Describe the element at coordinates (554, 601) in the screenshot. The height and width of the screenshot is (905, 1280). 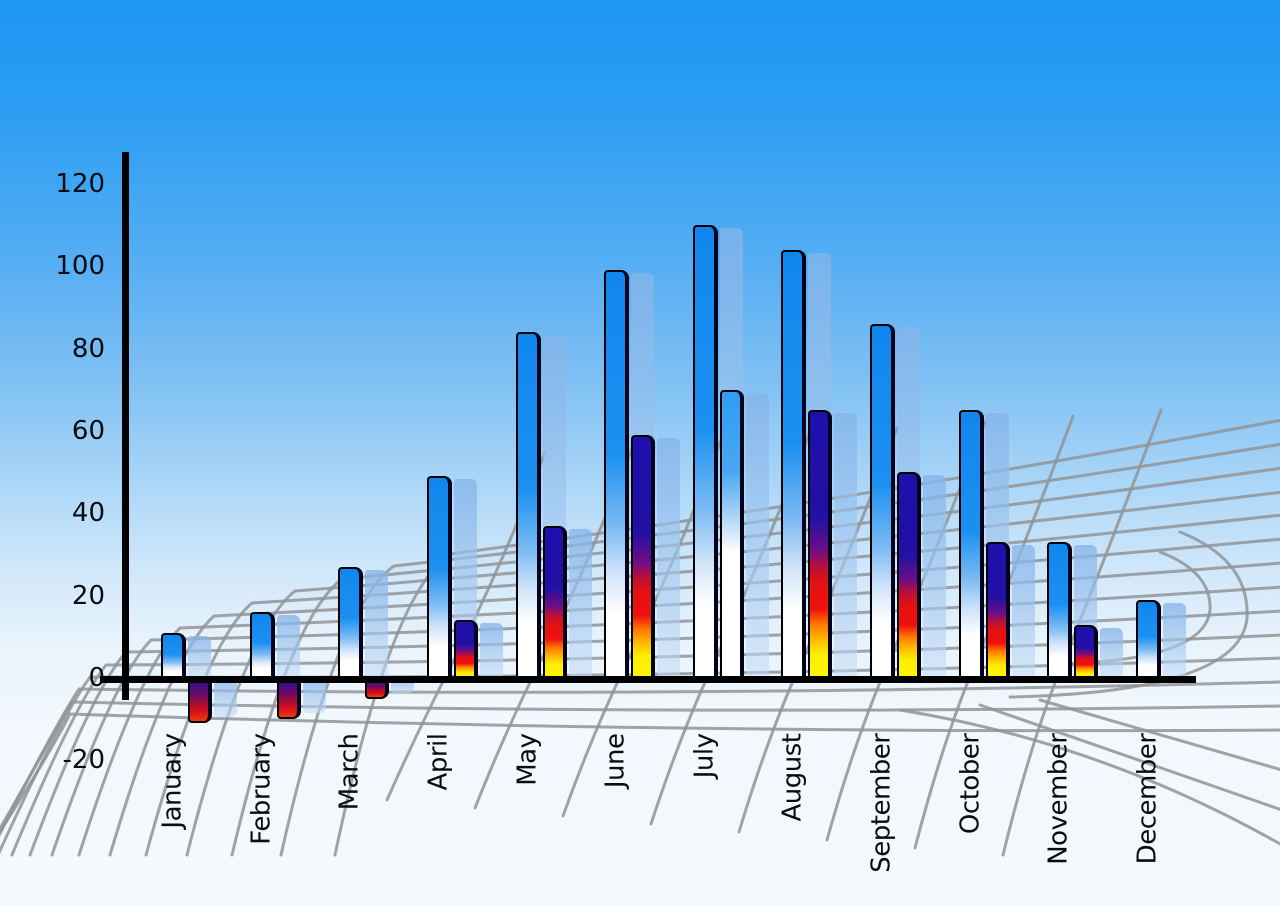
I see `secondary-bar-may` at that location.